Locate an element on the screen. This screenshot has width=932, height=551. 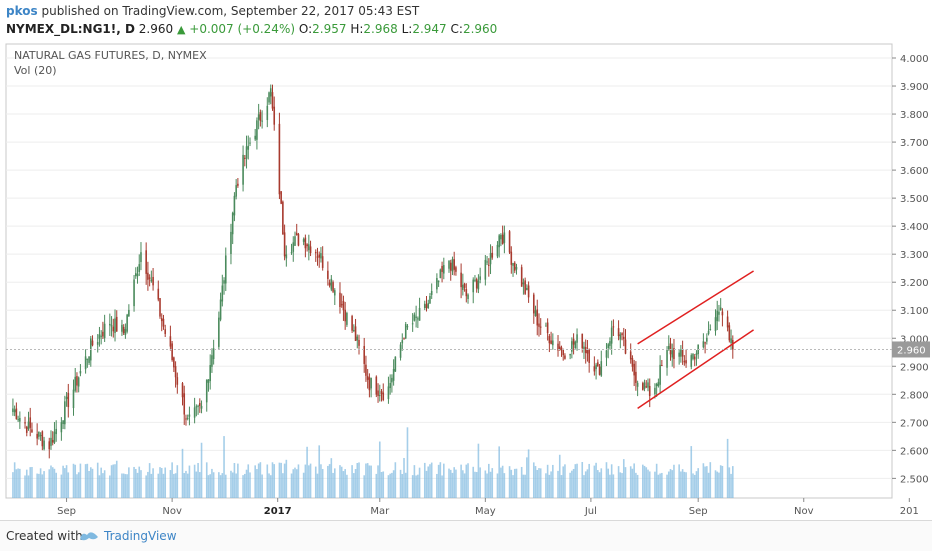
high-label: H: is located at coordinates (357, 29).